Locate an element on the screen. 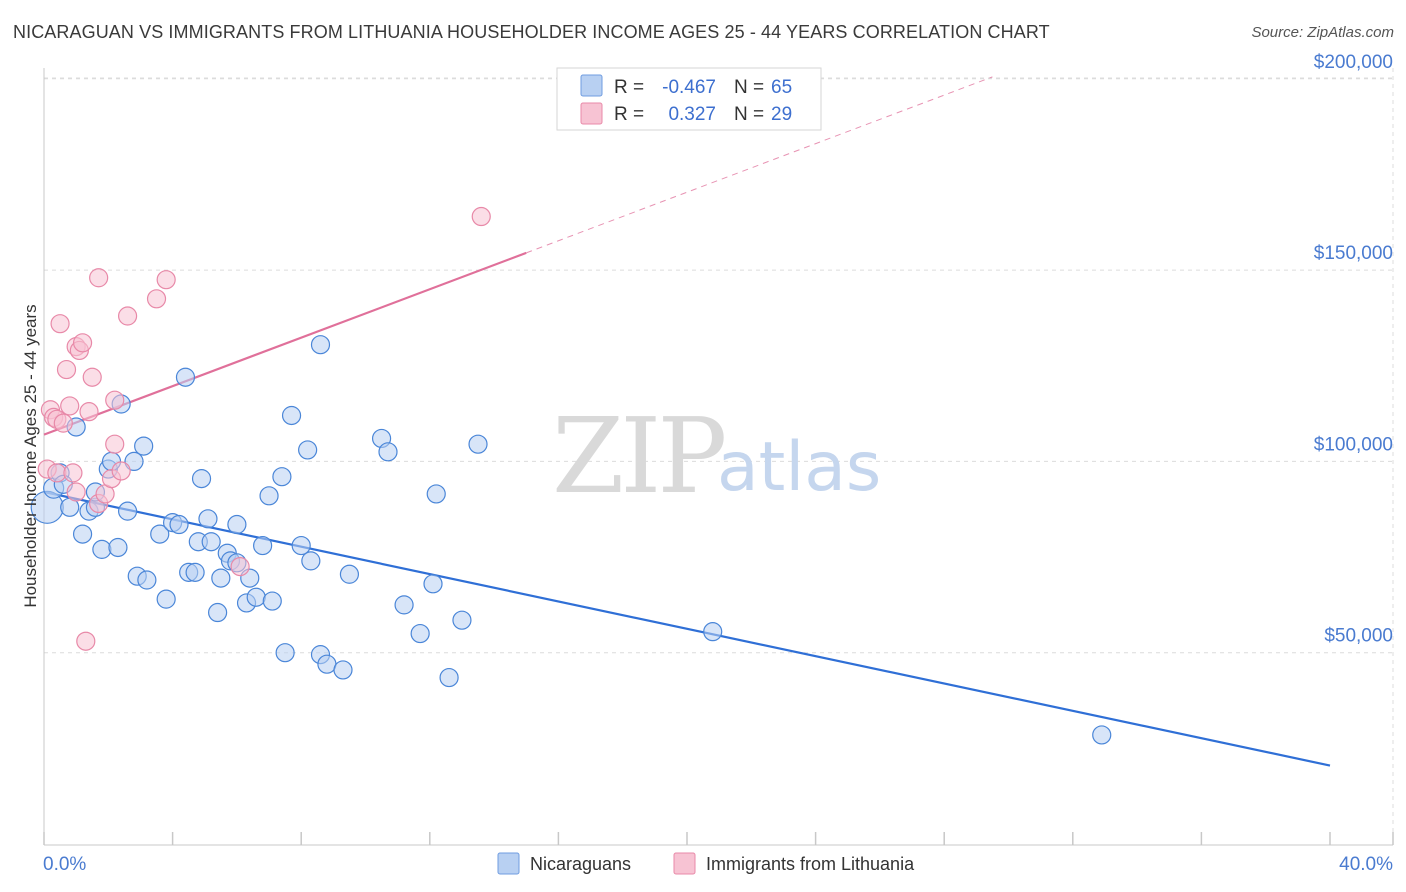 The image size is (1406, 892). x-tick-label-min: 0.0% is located at coordinates (64, 864).